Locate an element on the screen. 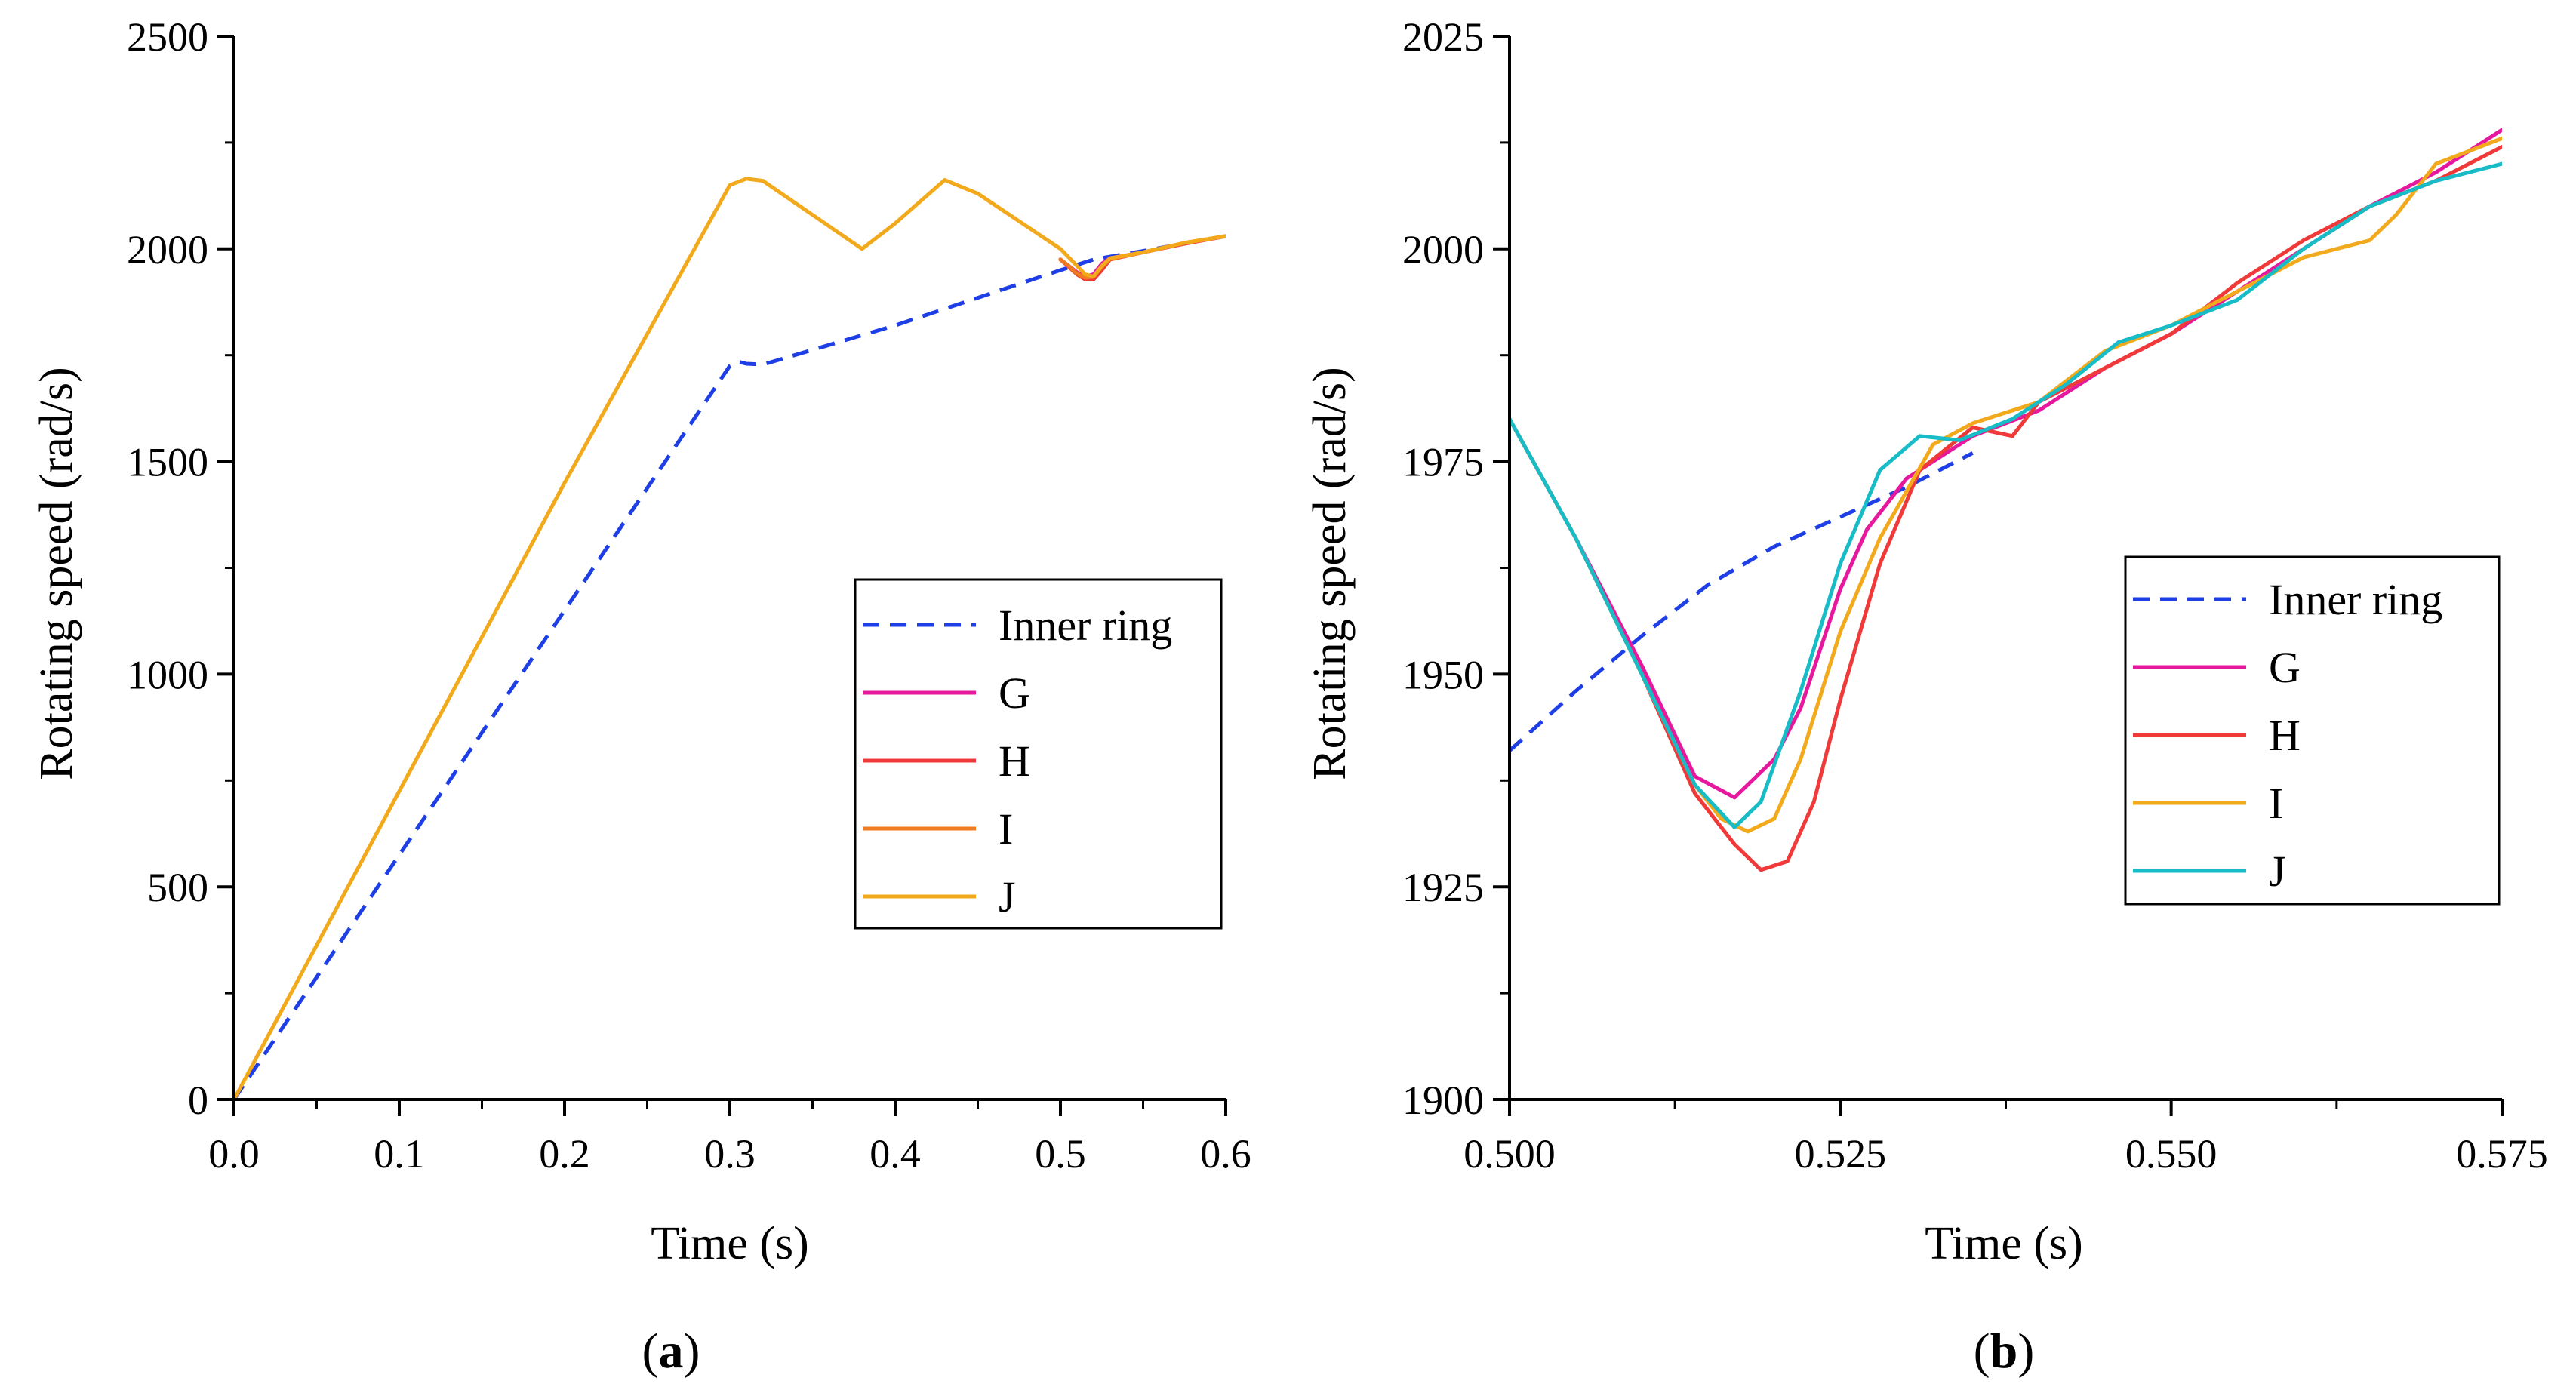 The width and height of the screenshot is (2576, 1387). x-tick-label: 0.4 is located at coordinates (895, 1153).